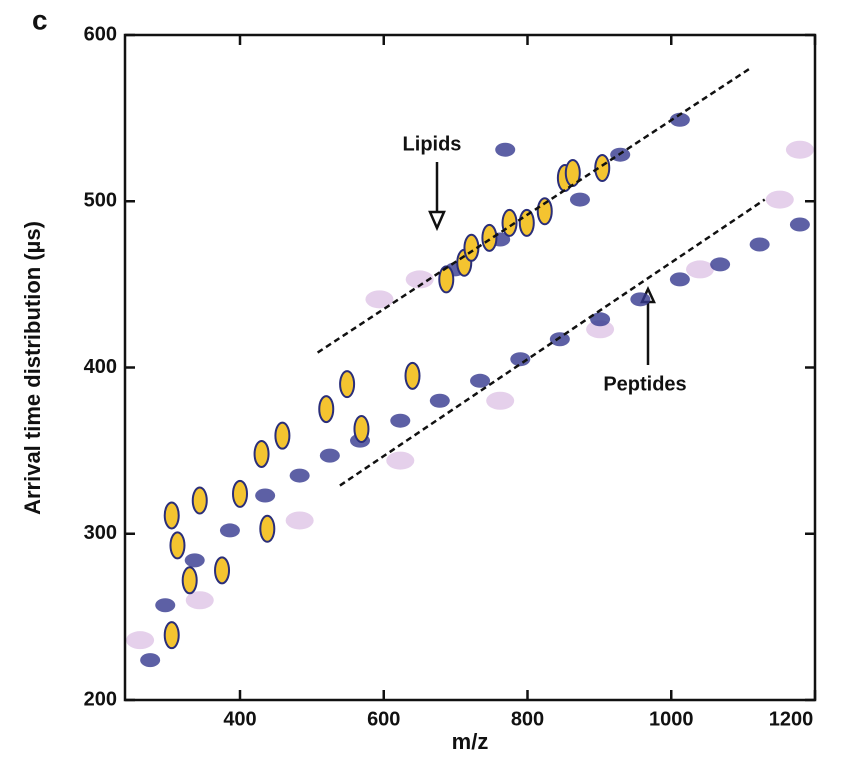 This screenshot has width=854, height=761. Describe the element at coordinates (644, 384) in the screenshot. I see `annotation: Peptides` at that location.